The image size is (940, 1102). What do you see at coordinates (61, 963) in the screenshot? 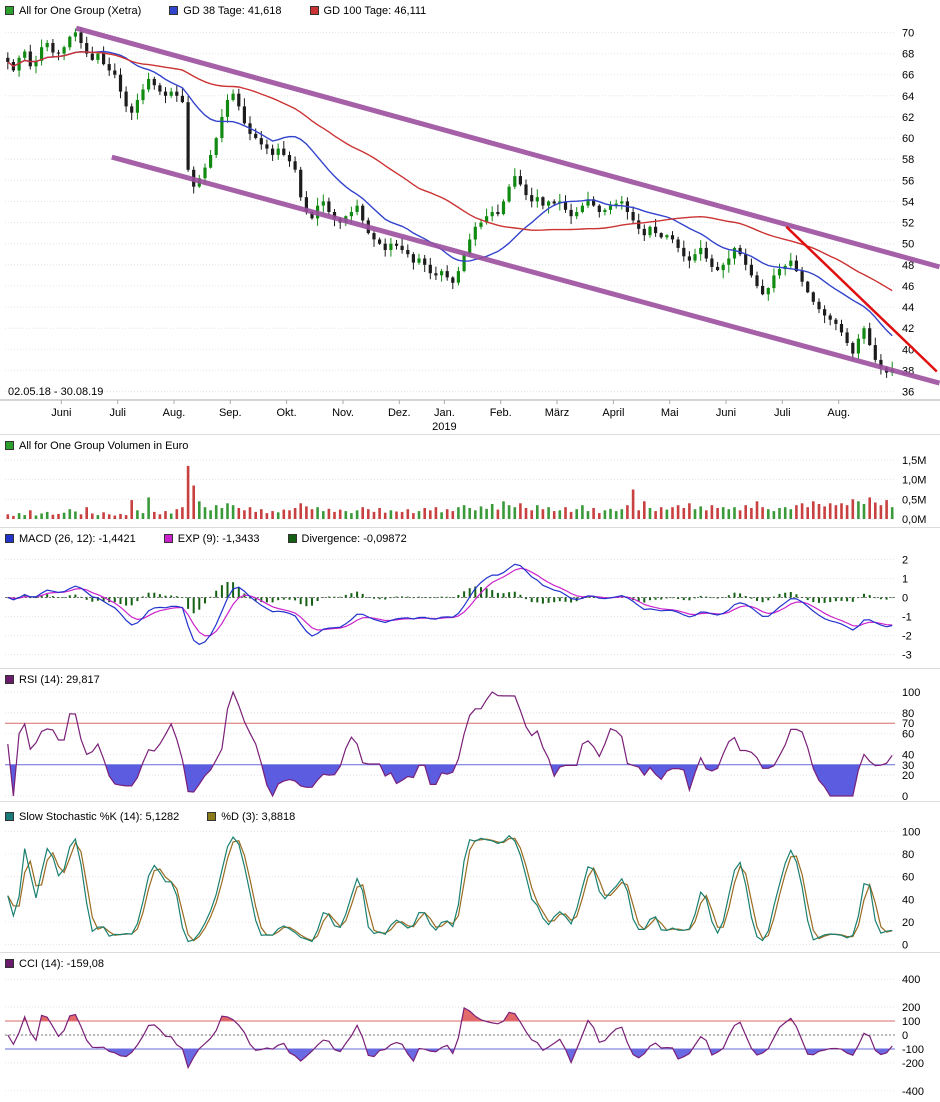
I see `cci-label: CCI (14): -159,08` at bounding box center [61, 963].